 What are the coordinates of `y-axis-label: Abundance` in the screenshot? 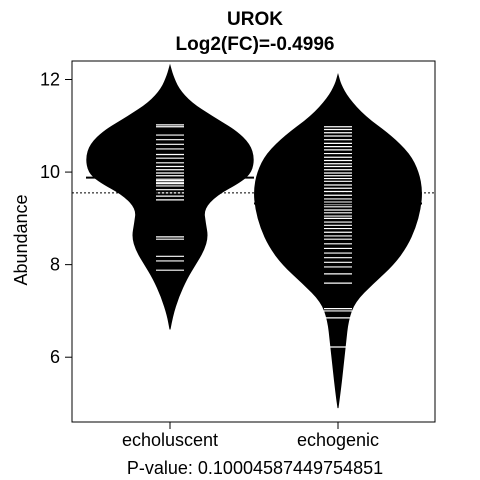 It's located at (21, 239).